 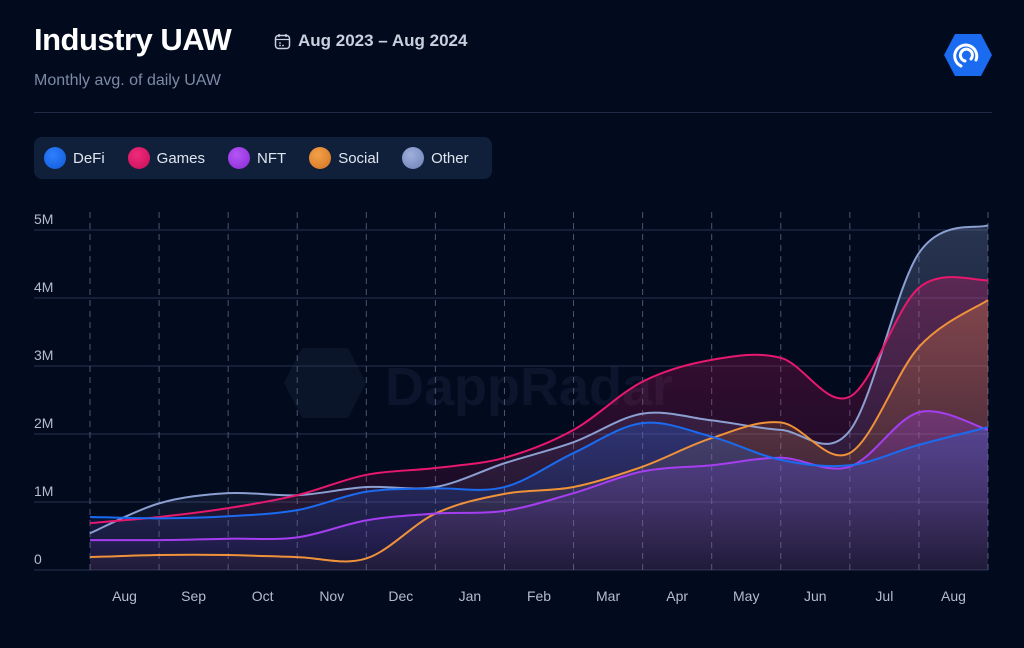 I want to click on legend-label: NFT, so click(x=272, y=158).